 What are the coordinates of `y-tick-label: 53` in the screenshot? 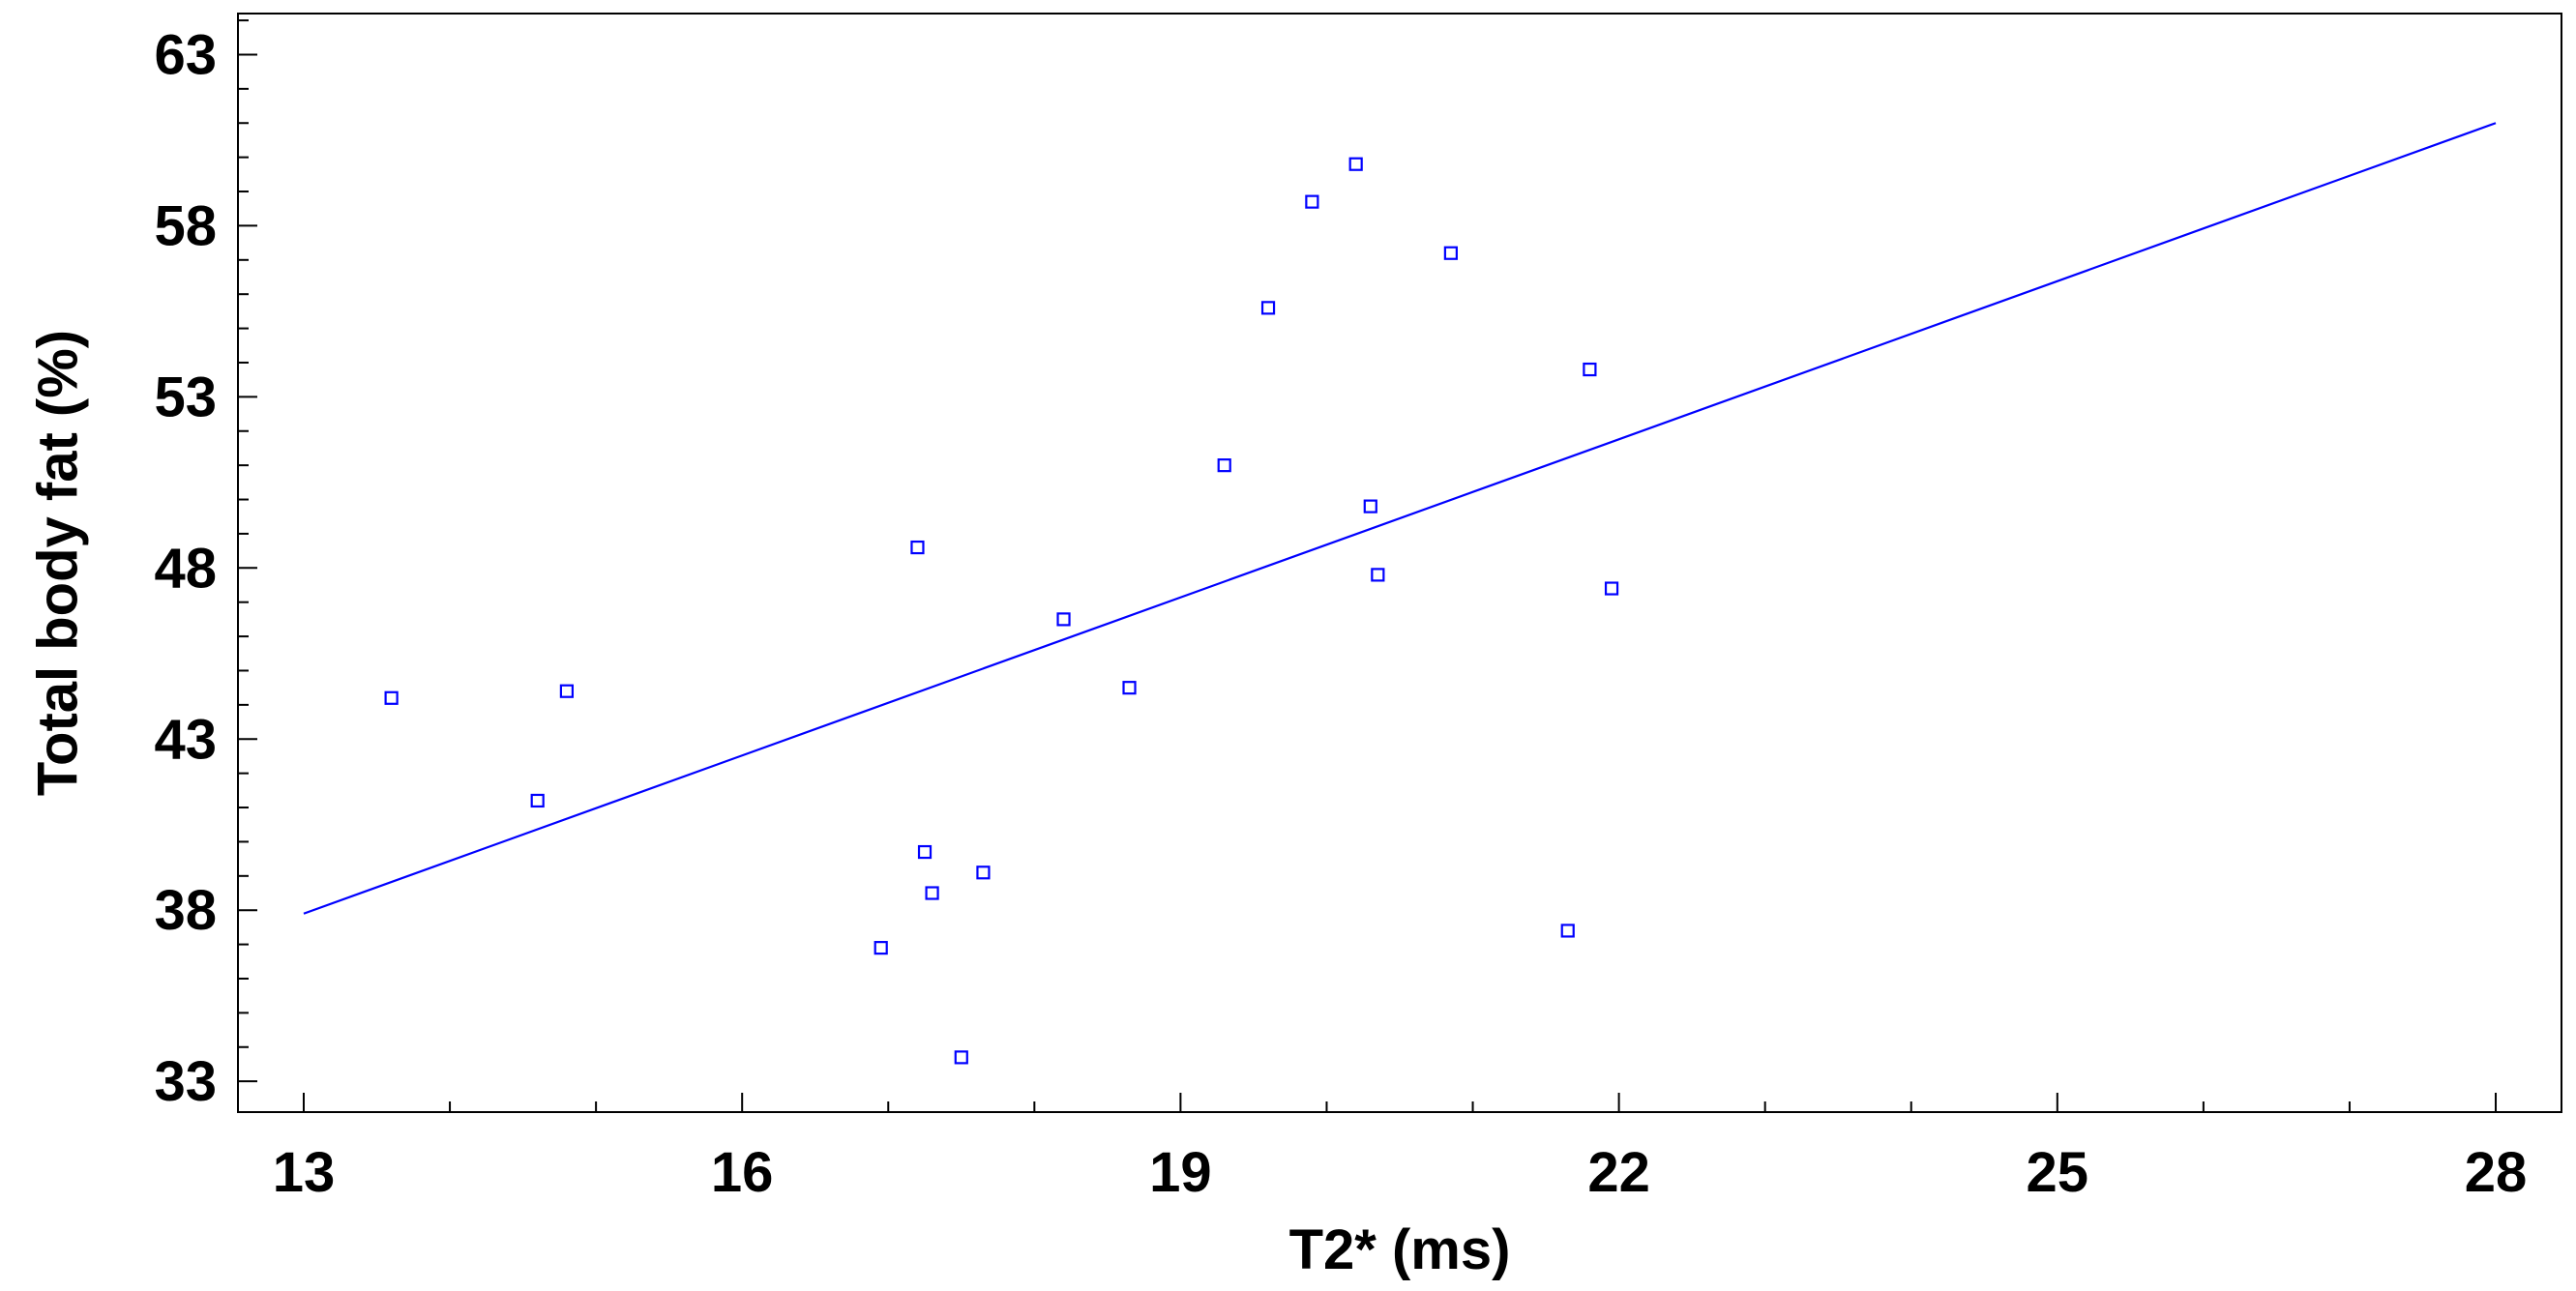 It's located at (185, 397).